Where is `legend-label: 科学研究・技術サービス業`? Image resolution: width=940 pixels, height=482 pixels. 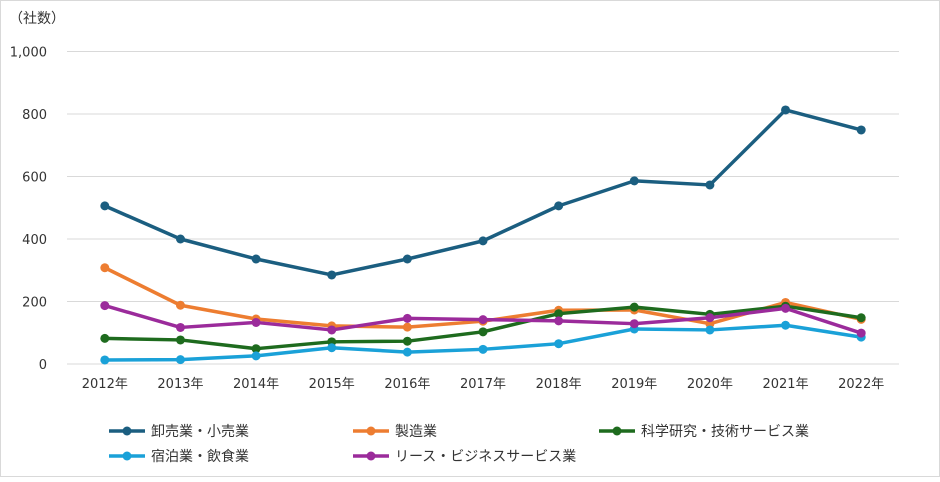
legend-label: 科学研究・技術サービス業 is located at coordinates (725, 432).